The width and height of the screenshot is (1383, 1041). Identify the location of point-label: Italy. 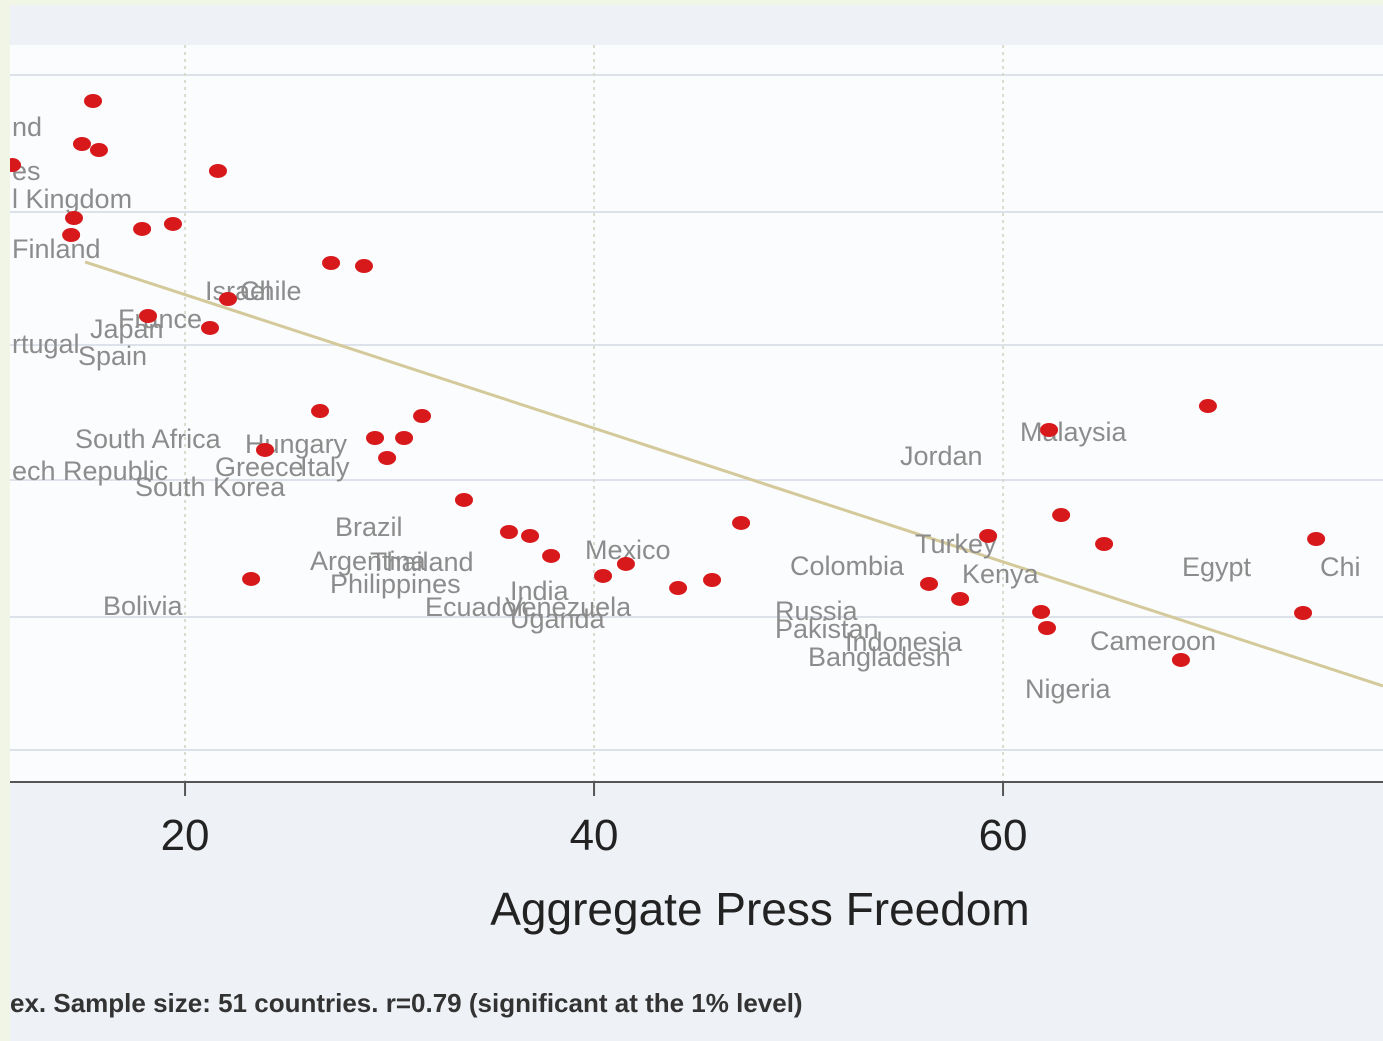
(325, 467).